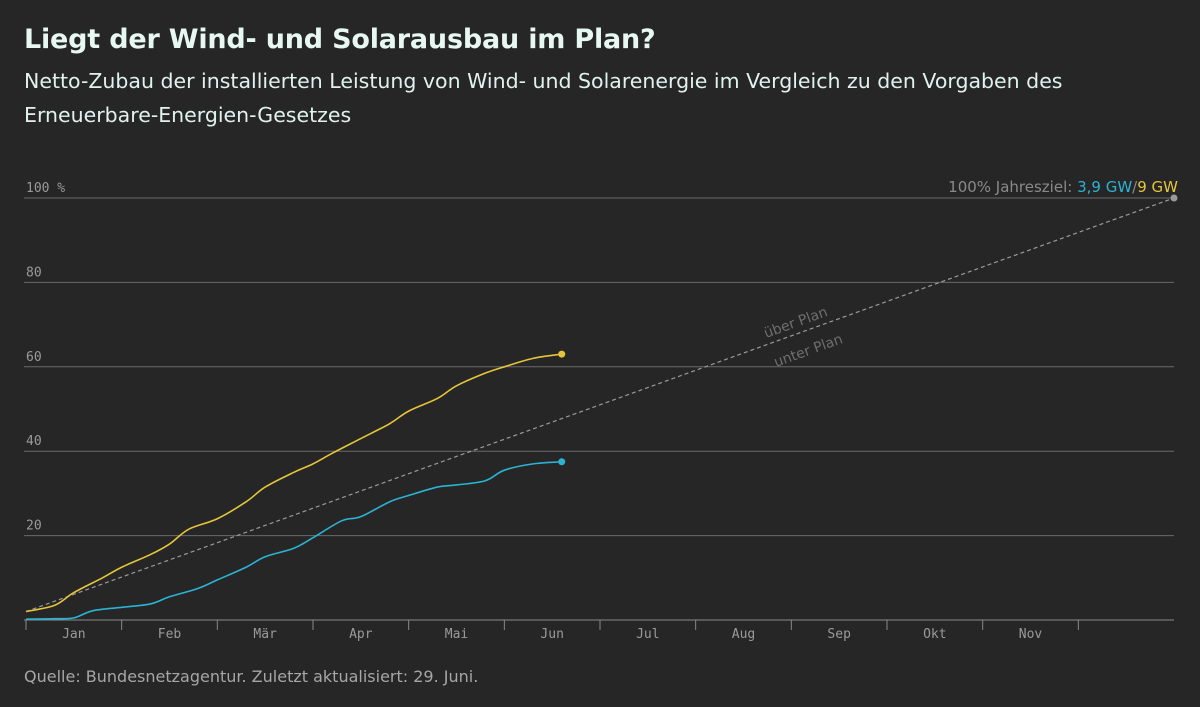 Image resolution: width=1200 pixels, height=707 pixels. What do you see at coordinates (34, 357) in the screenshot?
I see `y-tick-label: 60` at bounding box center [34, 357].